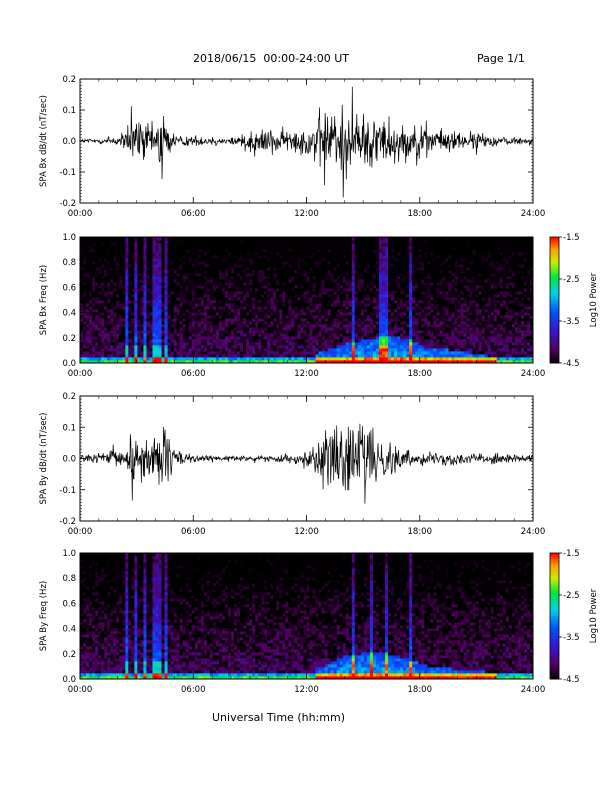  What do you see at coordinates (44, 459) in the screenshot?
I see `y-axis-label: SPA By dB/dt (nT/sec)` at bounding box center [44, 459].